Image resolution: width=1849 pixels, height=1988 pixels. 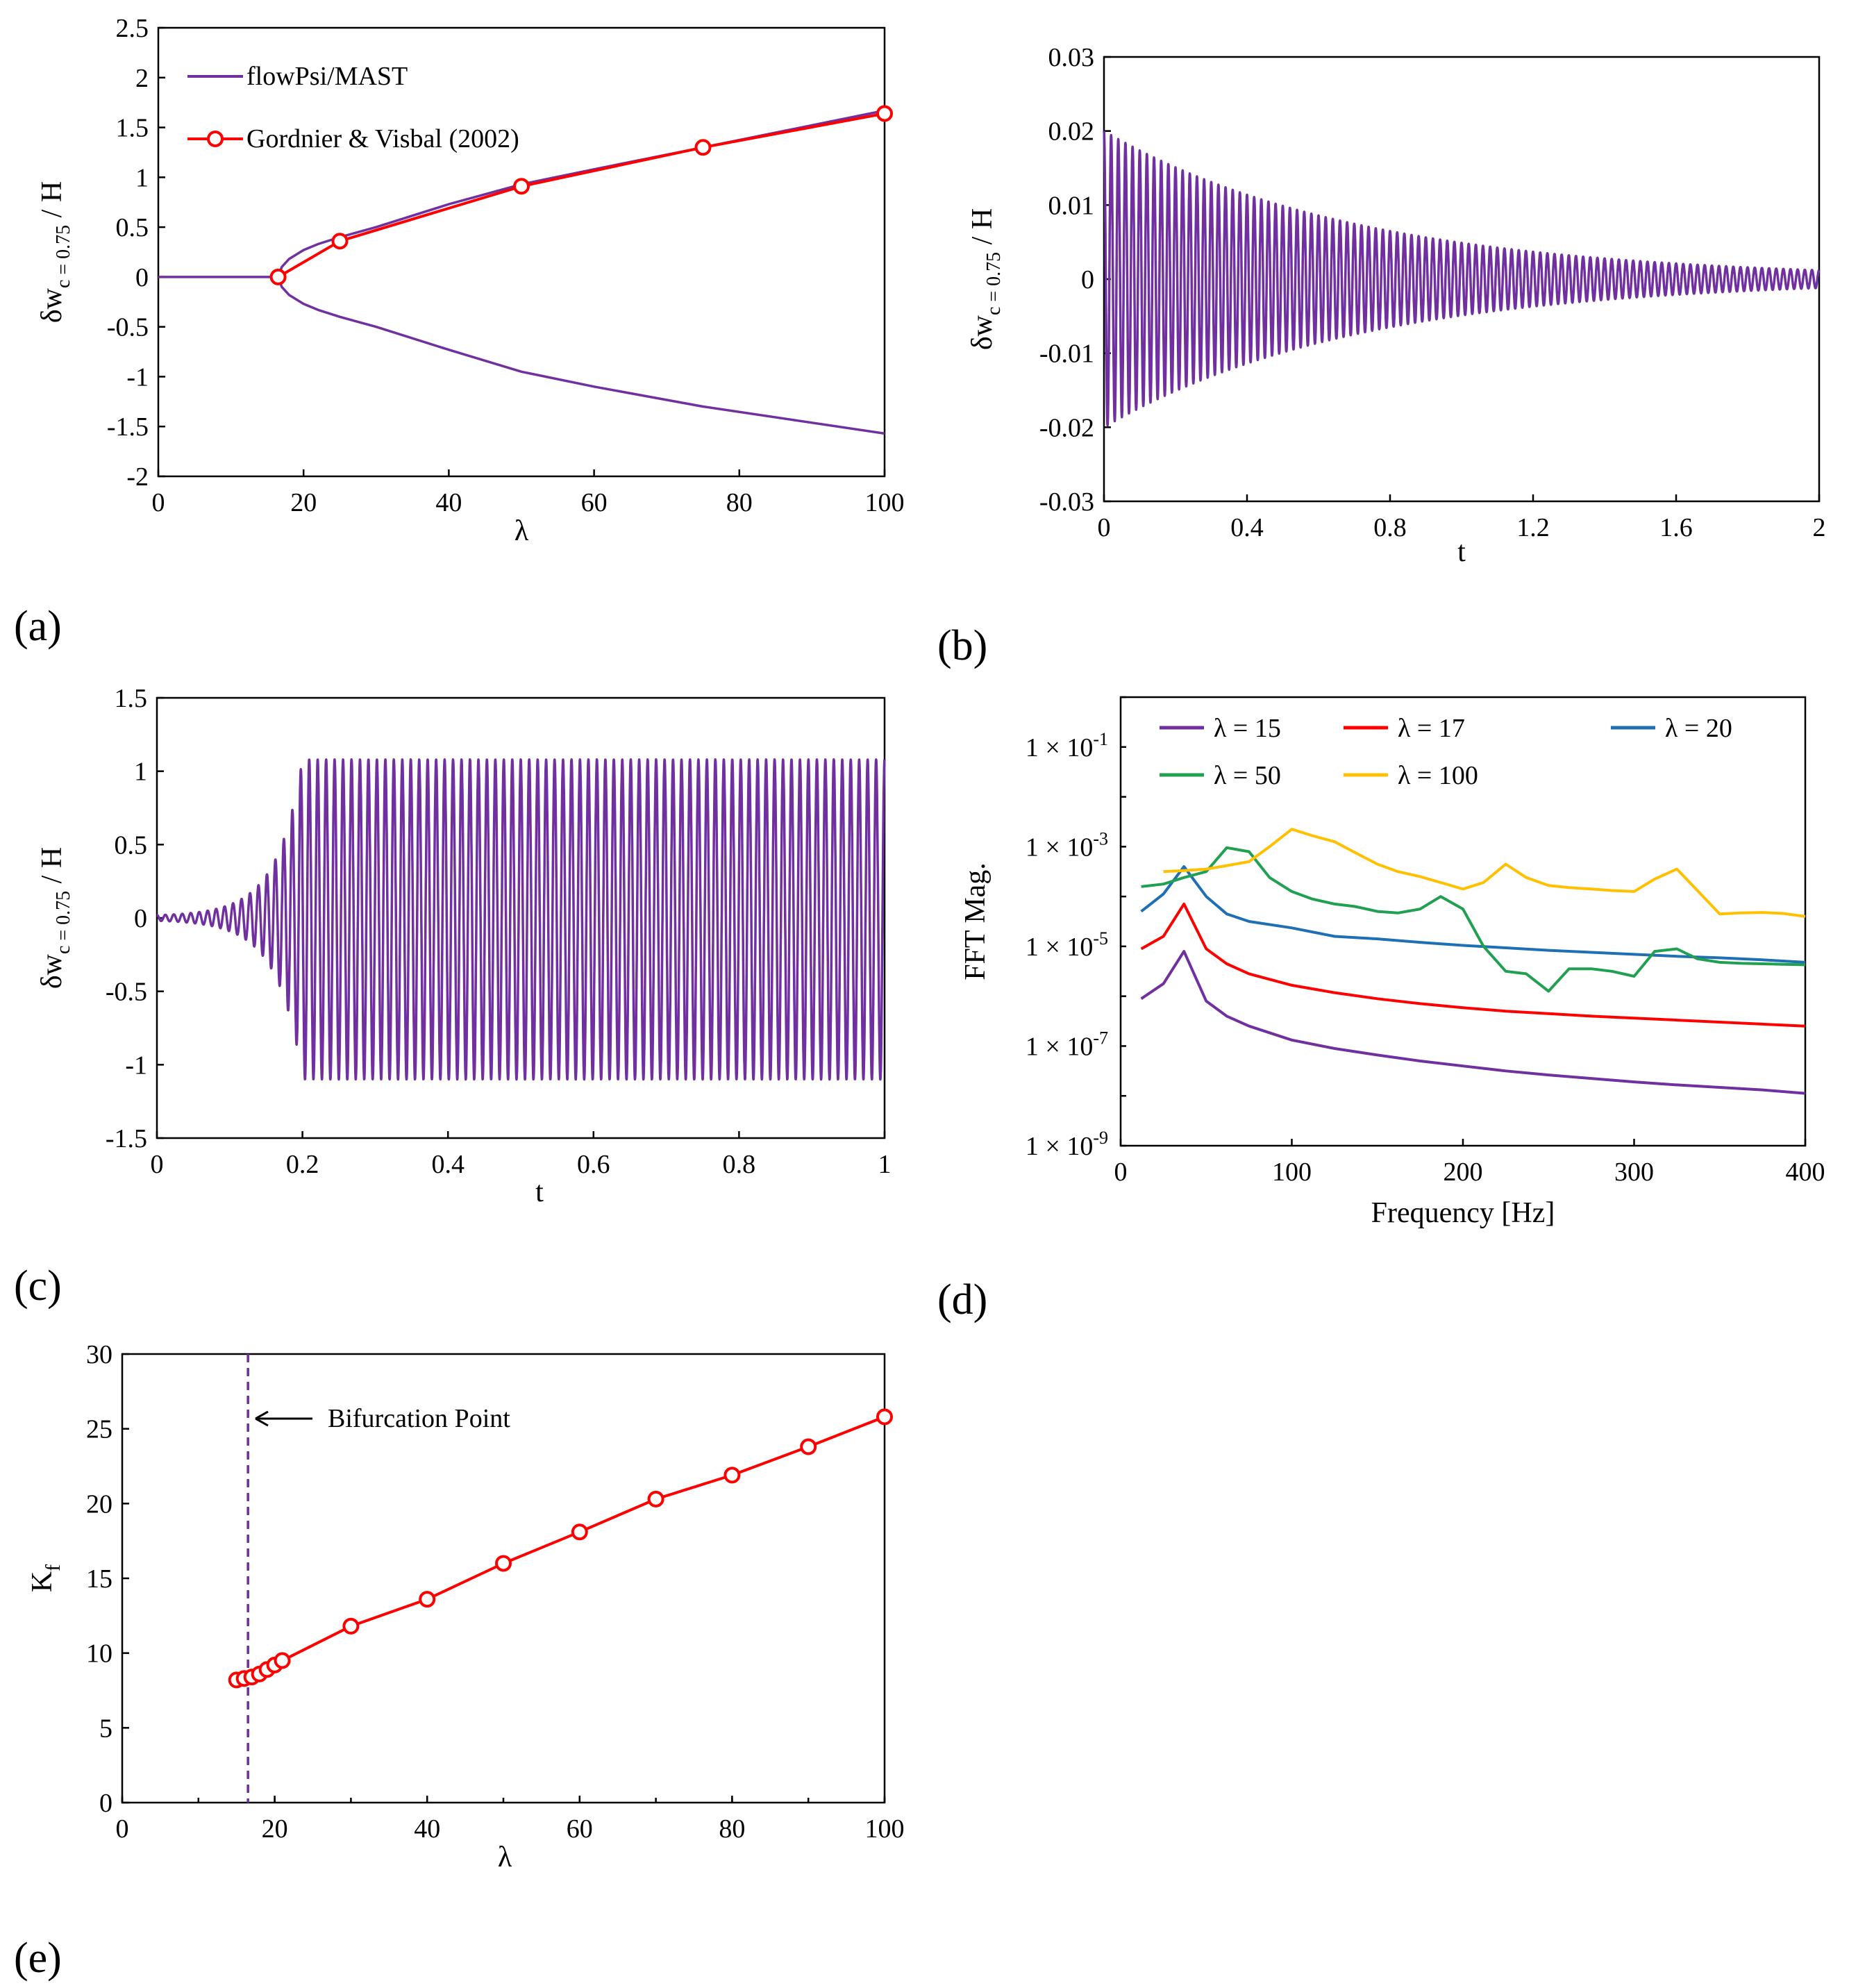 What do you see at coordinates (132, 128) in the screenshot?
I see `y-tick-label: 1.5` at bounding box center [132, 128].